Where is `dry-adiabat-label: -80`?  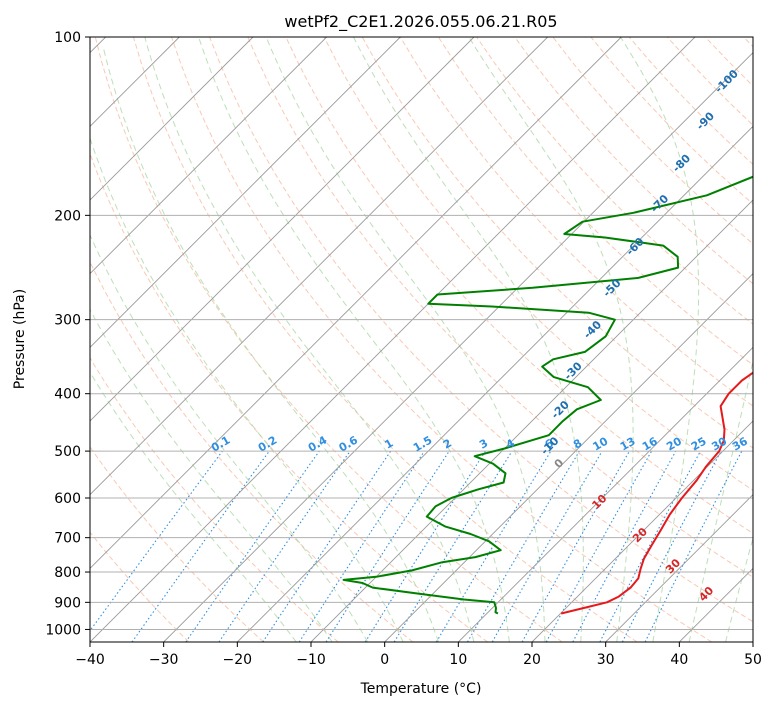
dry-adiabat-label: -80 is located at coordinates (681, 163).